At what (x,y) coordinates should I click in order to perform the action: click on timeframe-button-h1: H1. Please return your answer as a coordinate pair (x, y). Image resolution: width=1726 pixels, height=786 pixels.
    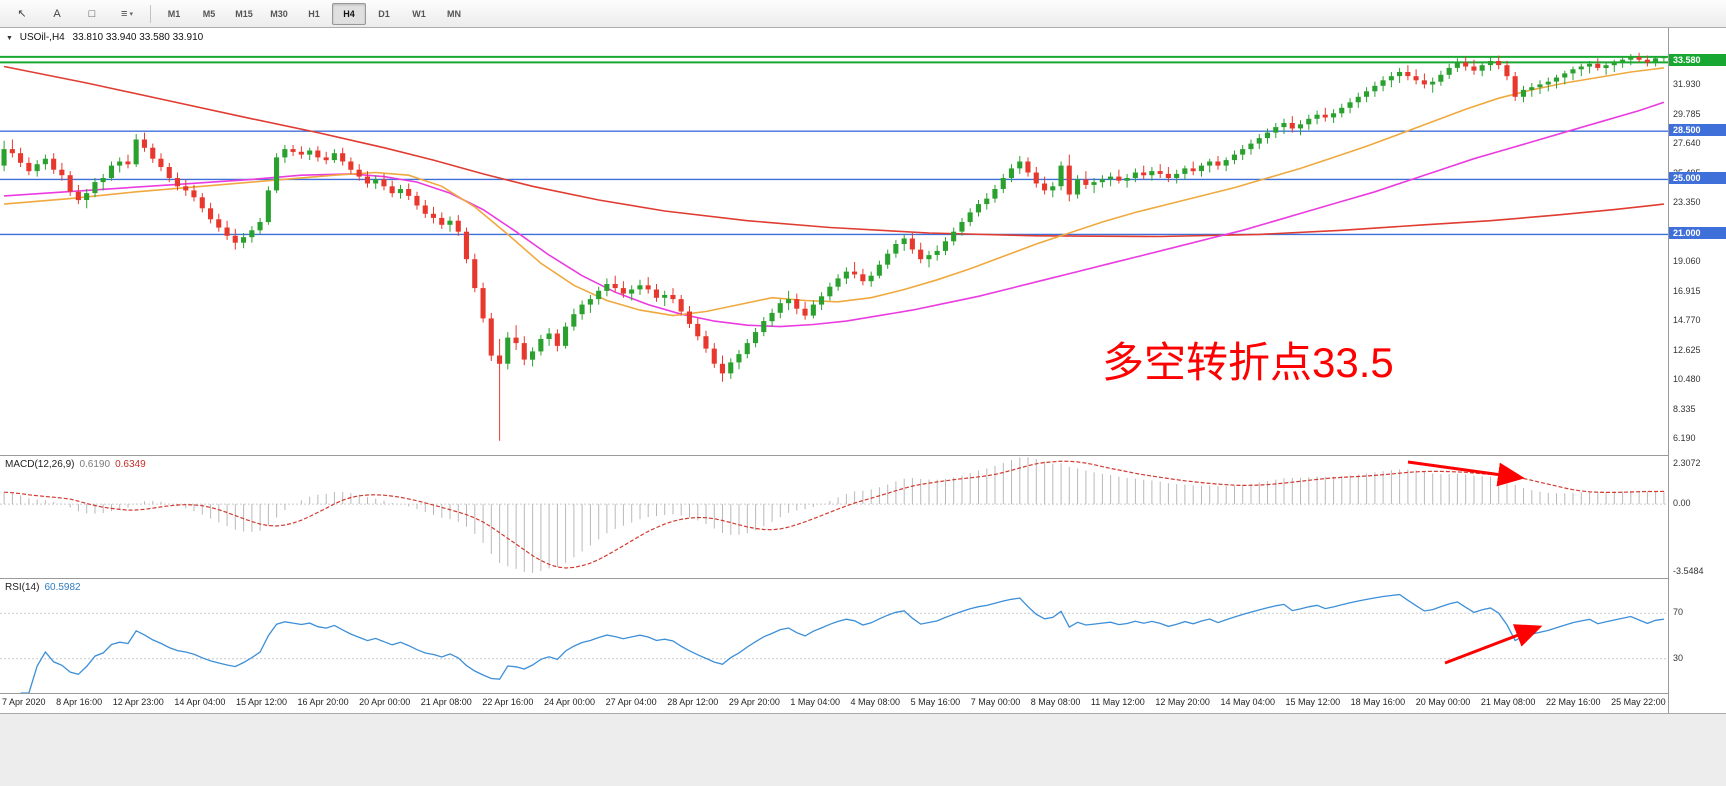
    Looking at the image, I should click on (314, 13).